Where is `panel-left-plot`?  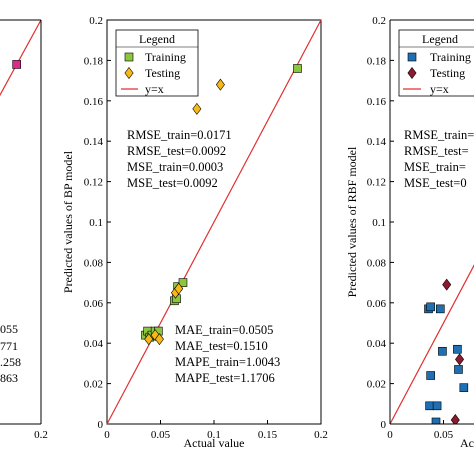
panel-left-plot is located at coordinates (20, 58).